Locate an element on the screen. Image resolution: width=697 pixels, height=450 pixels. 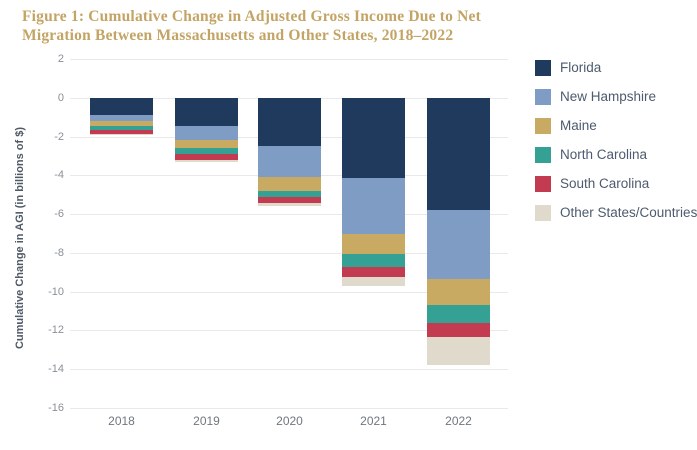
y-tick-label-2: 2 is located at coordinates (60, 59).